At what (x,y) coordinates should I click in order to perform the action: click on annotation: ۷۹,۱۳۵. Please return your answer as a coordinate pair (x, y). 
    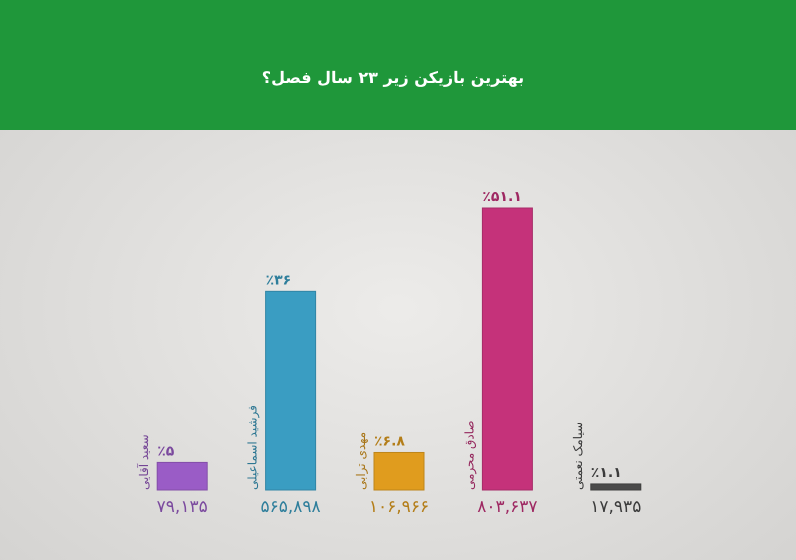
    Looking at the image, I should click on (182, 507).